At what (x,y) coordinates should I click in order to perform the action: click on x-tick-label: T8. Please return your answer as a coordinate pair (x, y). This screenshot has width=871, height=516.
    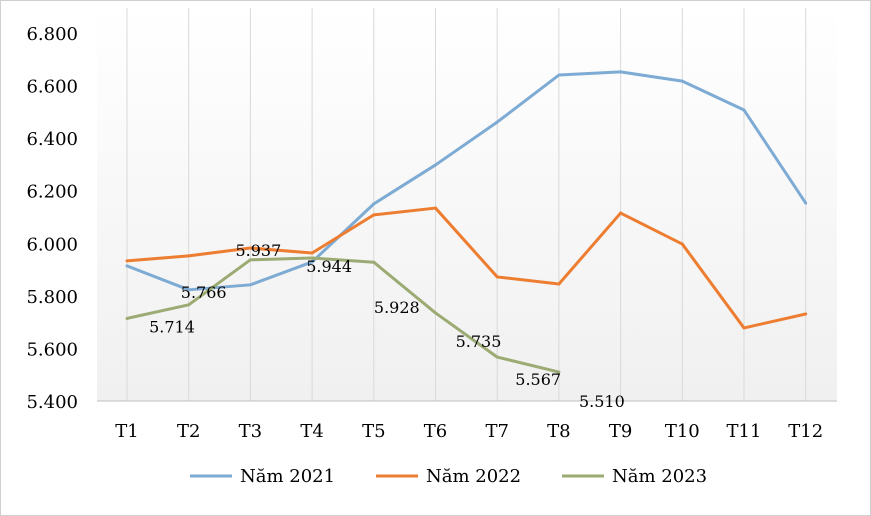
    Looking at the image, I should click on (558, 431).